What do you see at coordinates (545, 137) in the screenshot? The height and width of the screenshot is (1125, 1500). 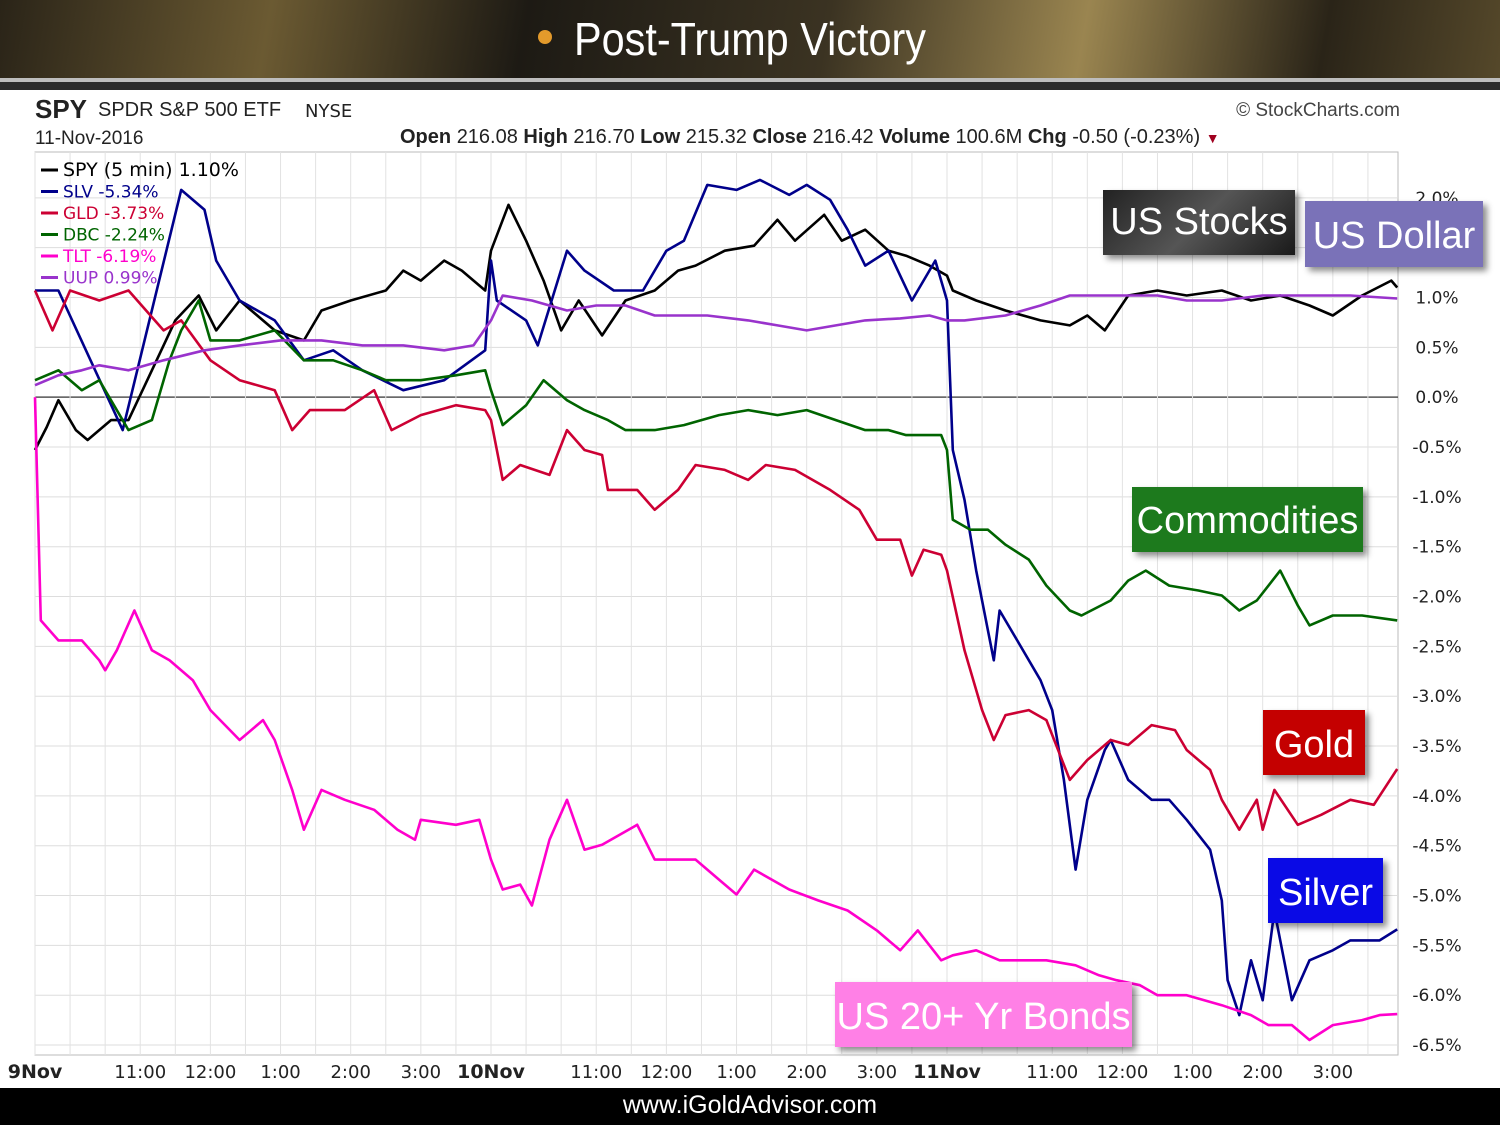 I see `high-label: High` at bounding box center [545, 137].